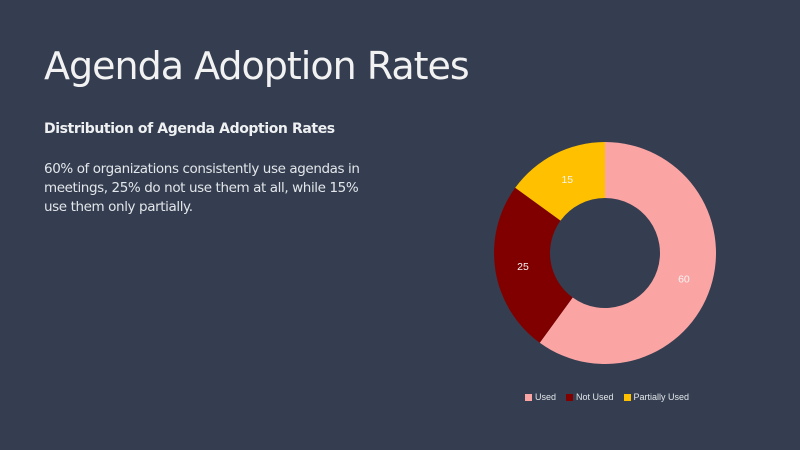  What do you see at coordinates (594, 397) in the screenshot?
I see `legend-label: Not Used` at bounding box center [594, 397].